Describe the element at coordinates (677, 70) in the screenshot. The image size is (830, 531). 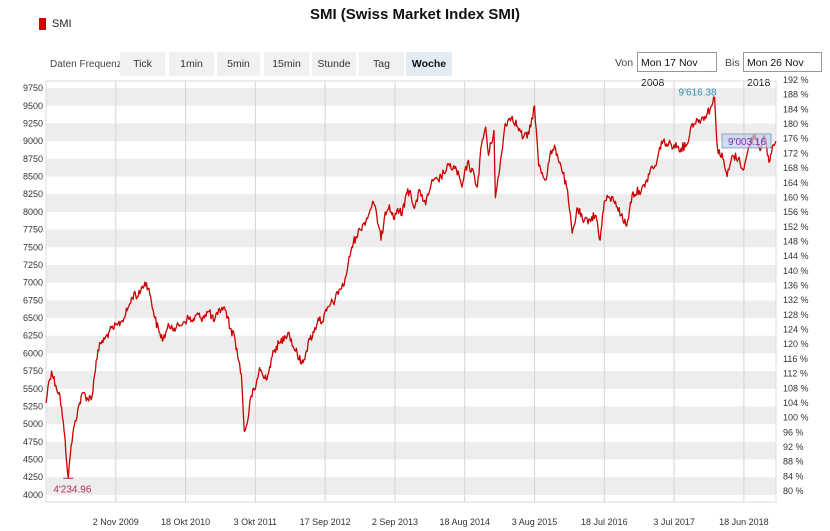
I see `from-date-input: Mon 17 Nov 2008` at that location.